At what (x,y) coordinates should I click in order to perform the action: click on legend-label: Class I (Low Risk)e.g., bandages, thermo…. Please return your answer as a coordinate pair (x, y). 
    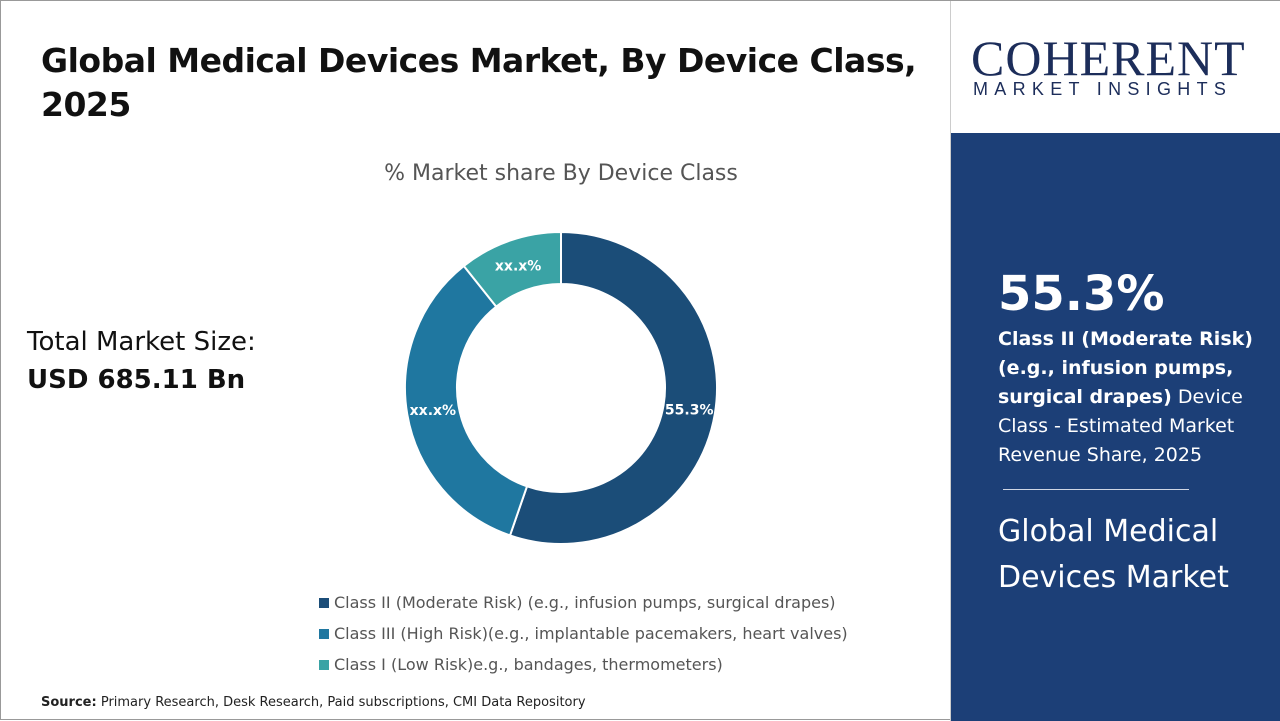
    Looking at the image, I should click on (528, 664).